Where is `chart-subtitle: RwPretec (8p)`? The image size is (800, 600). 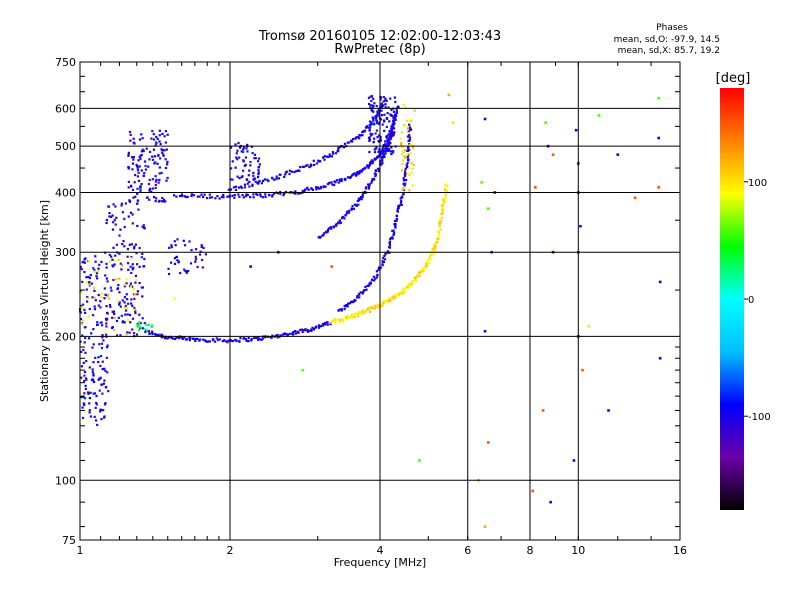 chart-subtitle: RwPretec (8p) is located at coordinates (379, 49).